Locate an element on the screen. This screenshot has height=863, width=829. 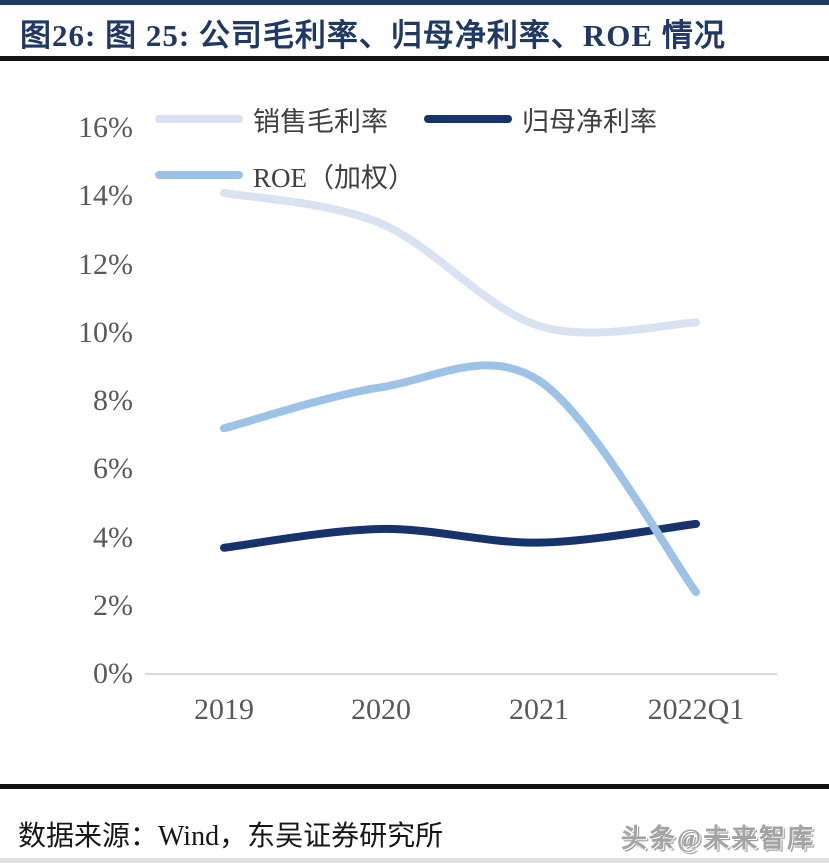
legend-label-roe: ROE（加权） is located at coordinates (334, 177).